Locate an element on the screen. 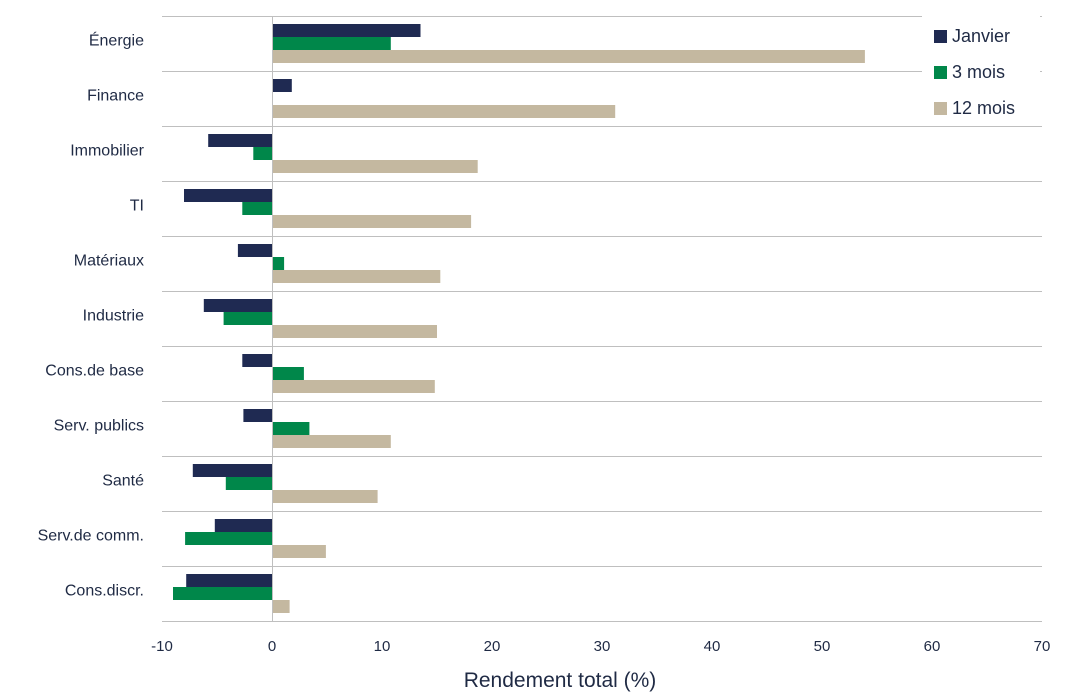  x-tick-label: 70 is located at coordinates (1042, 646).